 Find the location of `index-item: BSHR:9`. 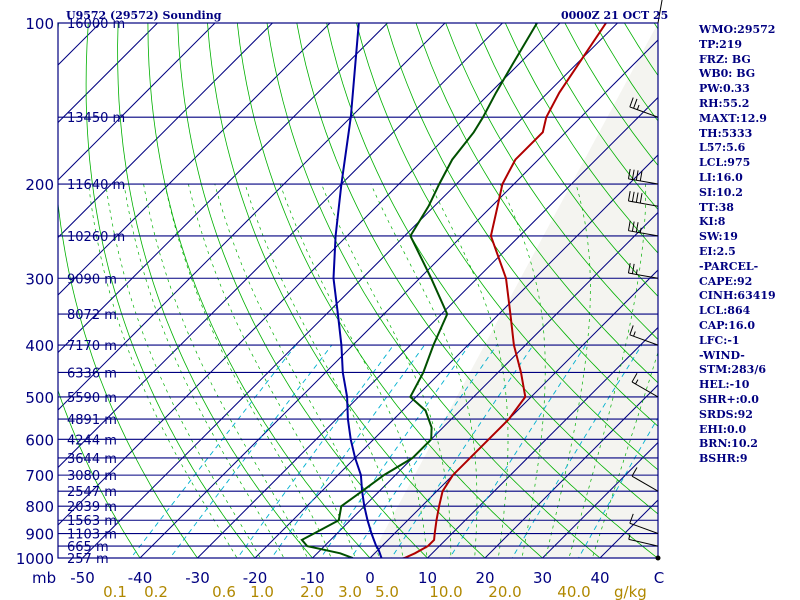

index-item: BSHR:9 is located at coordinates (723, 459).